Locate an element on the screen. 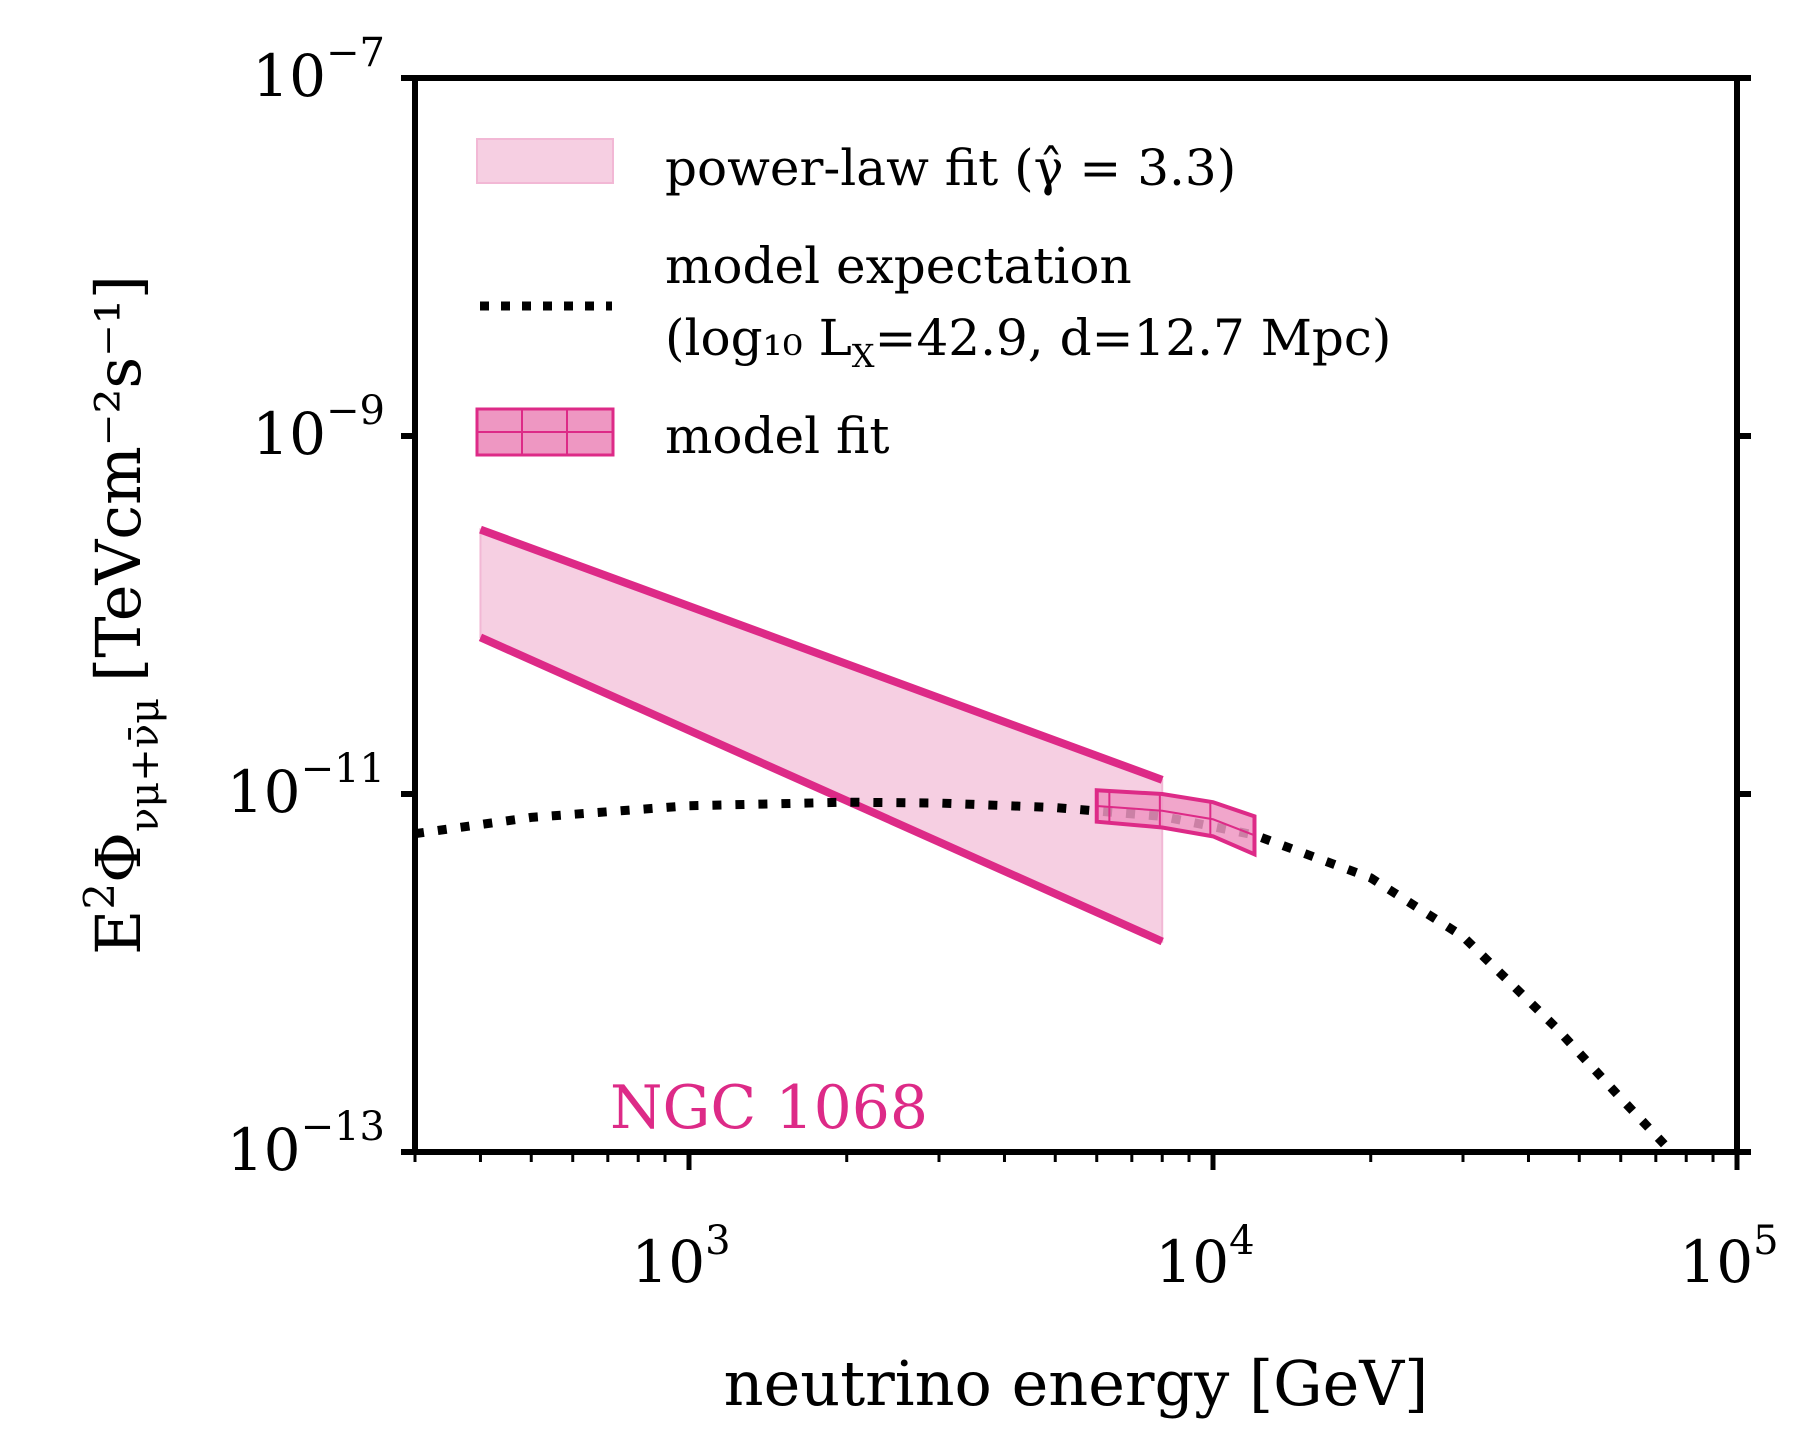 The image size is (1816, 1453). y-axis-title: E2Φνμ+ν̄μ[TeVcm⁻²s⁻¹] is located at coordinates (121, 615).